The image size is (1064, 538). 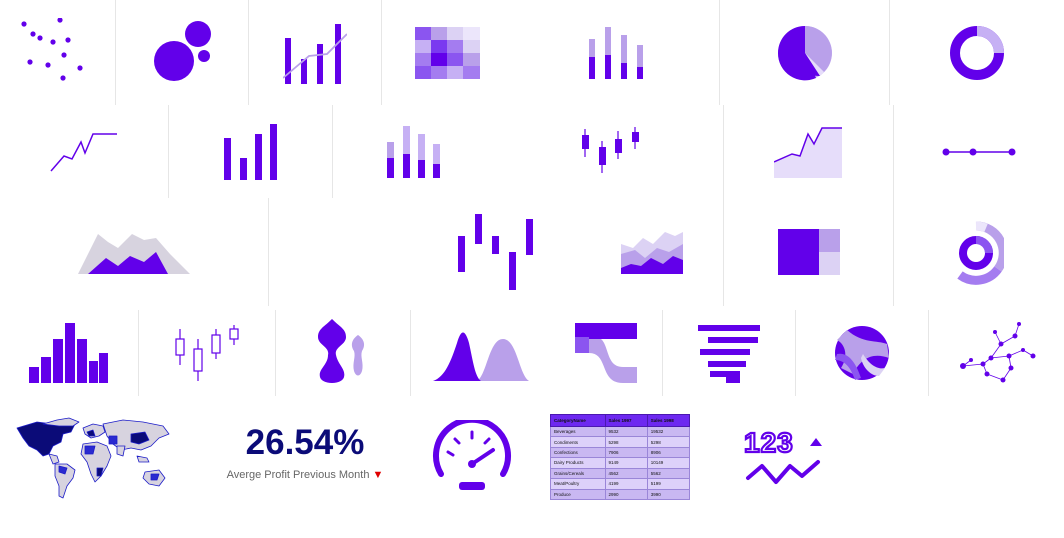 I want to click on table-row: Dairy Products 9149 10149, so click(x=620, y=463).